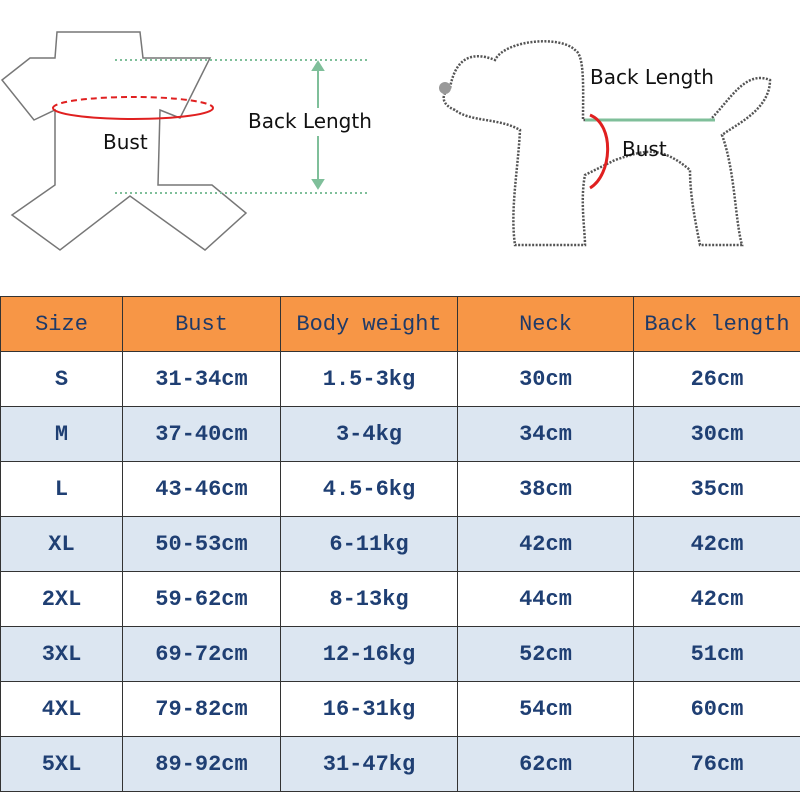 This screenshot has height=800, width=800. I want to click on table-row: S 31-34cm 1.5-3kg 30cm 26cm, so click(400, 379).